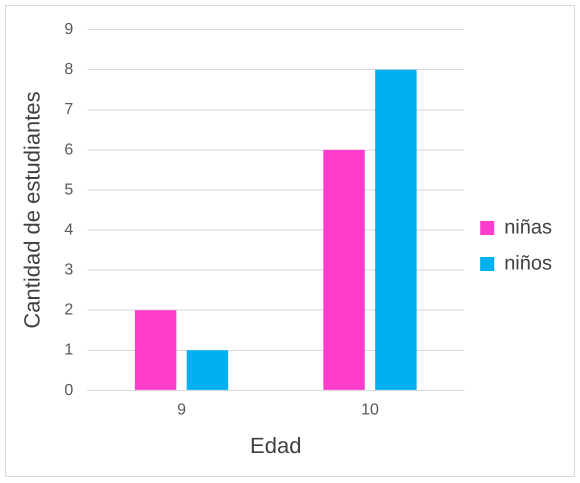 The image size is (580, 483). I want to click on y-tick-label: 6, so click(69, 149).